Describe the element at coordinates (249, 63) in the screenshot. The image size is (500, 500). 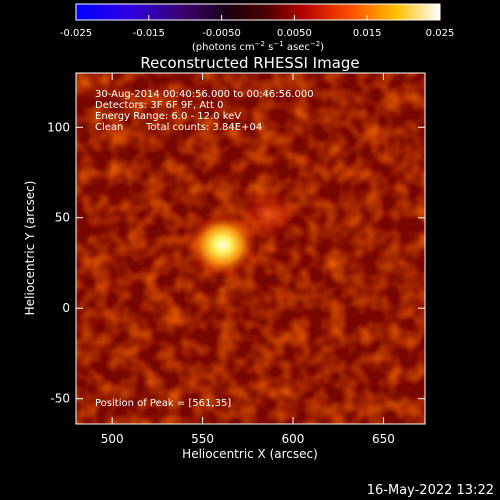
I see `plot-title: Reconstructed RHESSI Image` at that location.